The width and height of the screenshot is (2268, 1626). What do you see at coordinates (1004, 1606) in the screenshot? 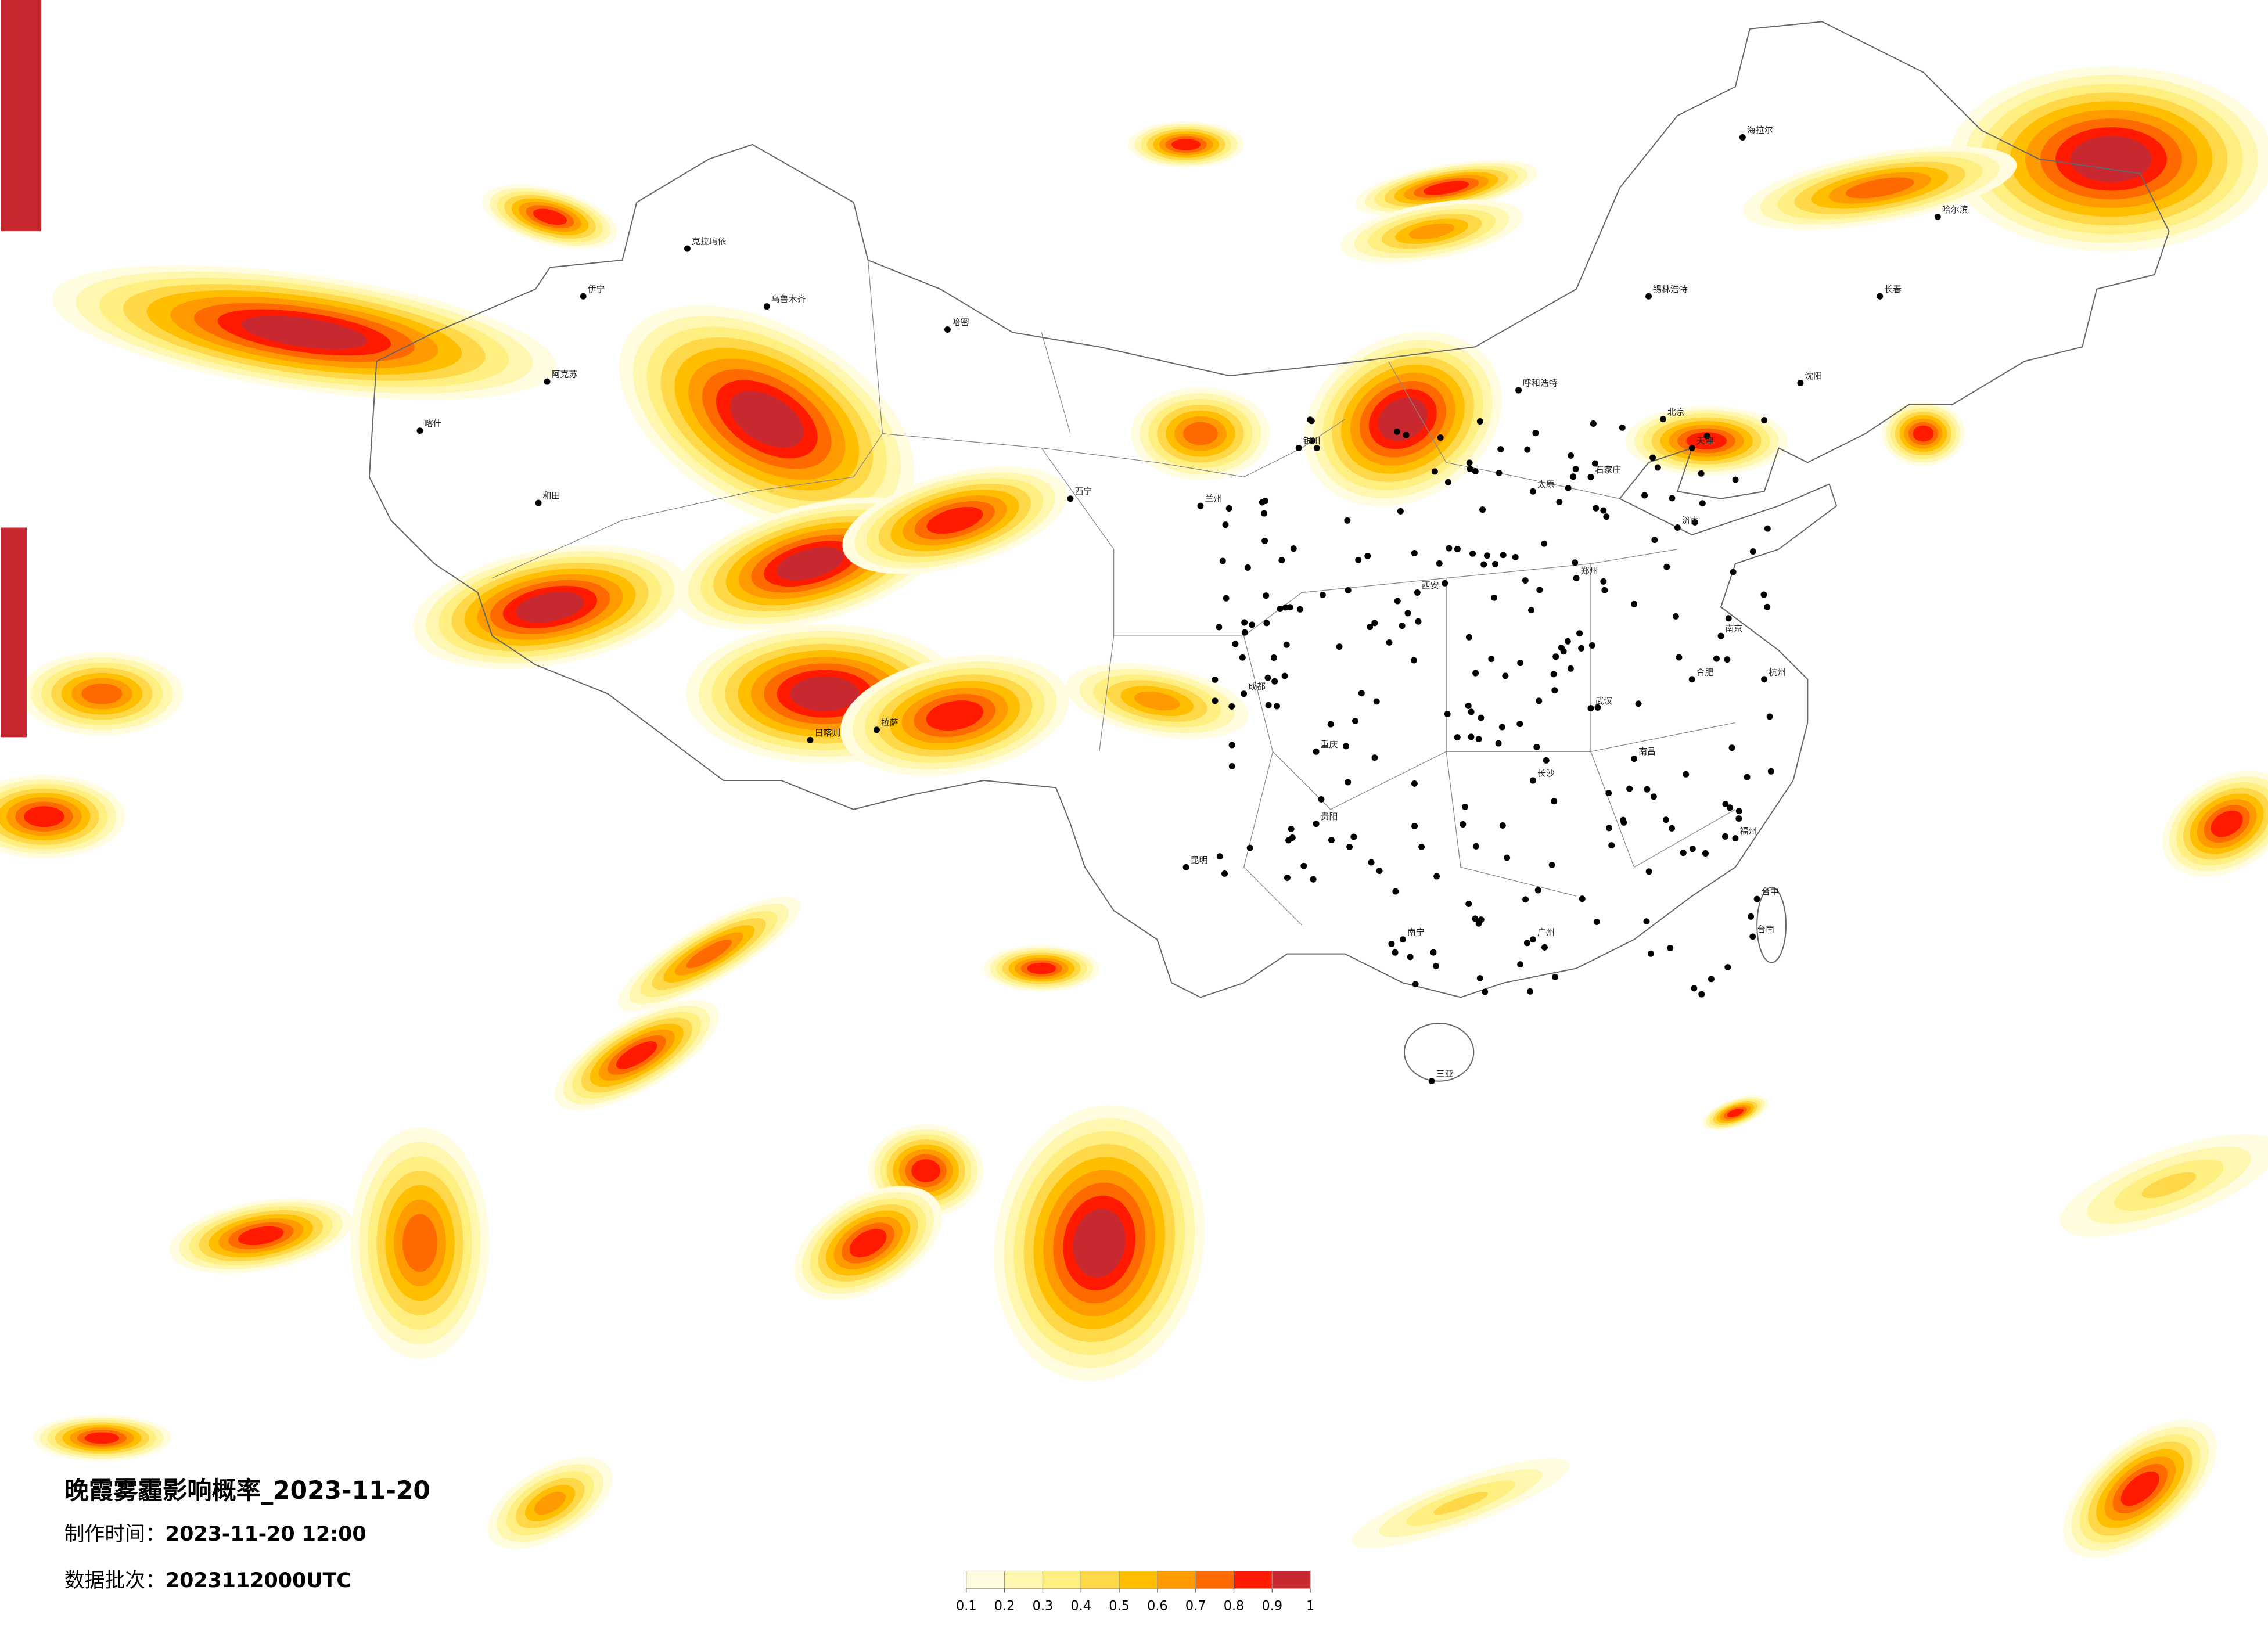
I see `legend-tick-label: 0.2` at bounding box center [1004, 1606].